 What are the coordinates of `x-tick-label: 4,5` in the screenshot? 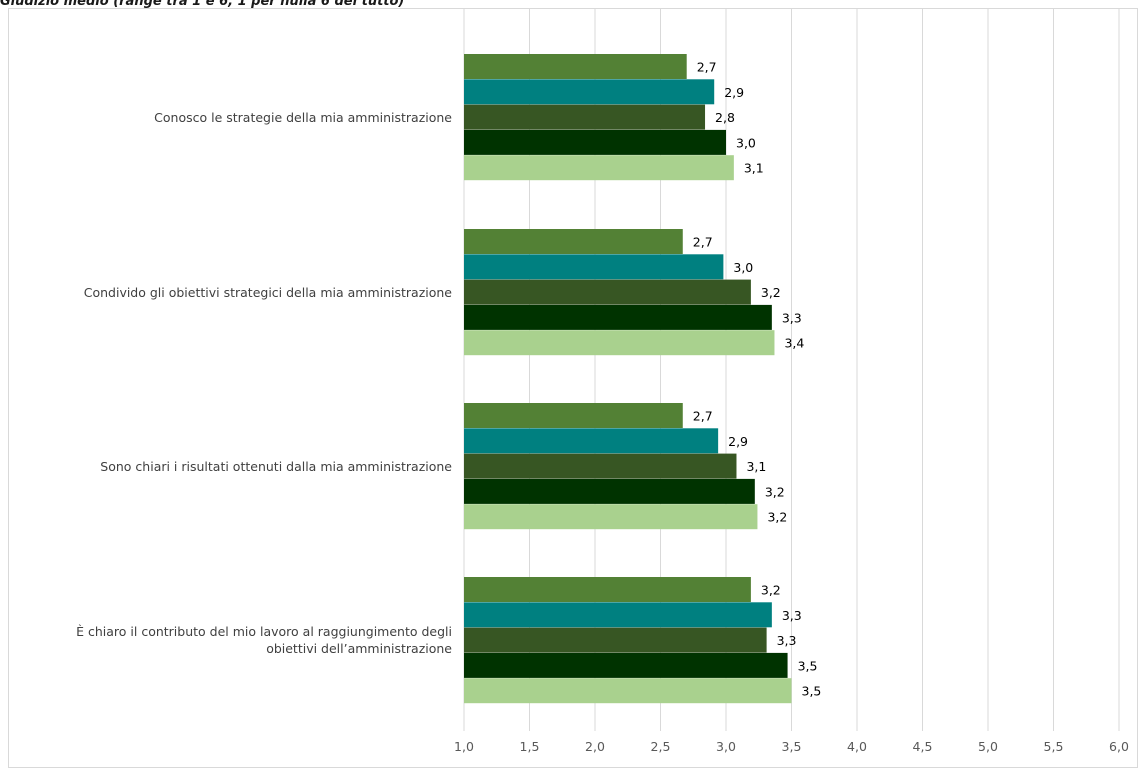 It's located at (923, 746).